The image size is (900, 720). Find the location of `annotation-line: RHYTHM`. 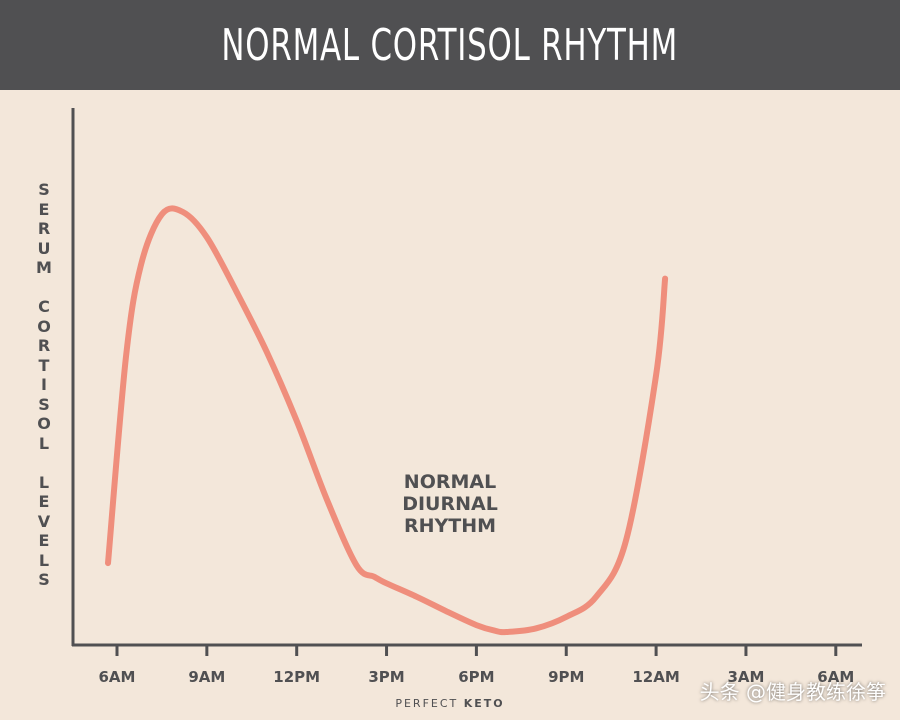

annotation-line: RHYTHM is located at coordinates (450, 526).